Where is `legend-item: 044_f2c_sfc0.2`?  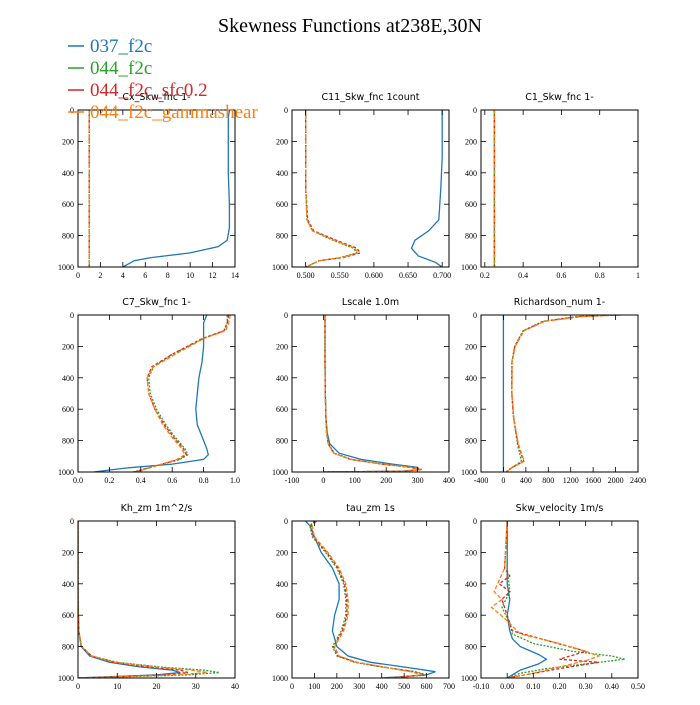 legend-item: 044_f2c_sfc0.2 is located at coordinates (138, 90).